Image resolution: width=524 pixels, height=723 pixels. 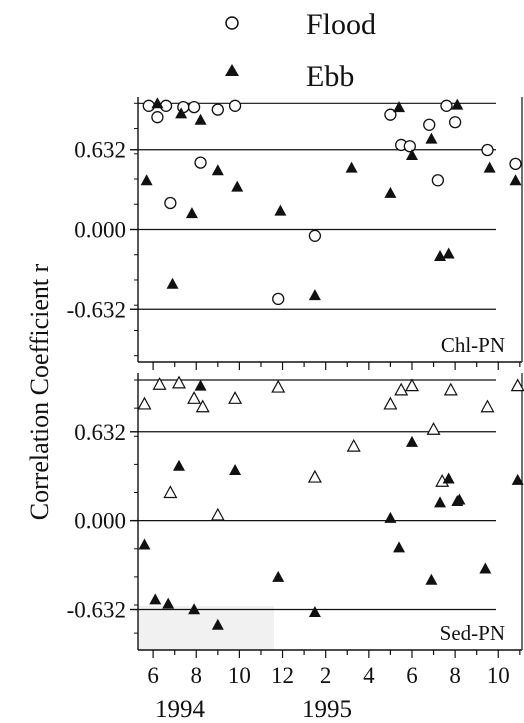 I want to click on year-label-1995: 1995, so click(x=327, y=709).